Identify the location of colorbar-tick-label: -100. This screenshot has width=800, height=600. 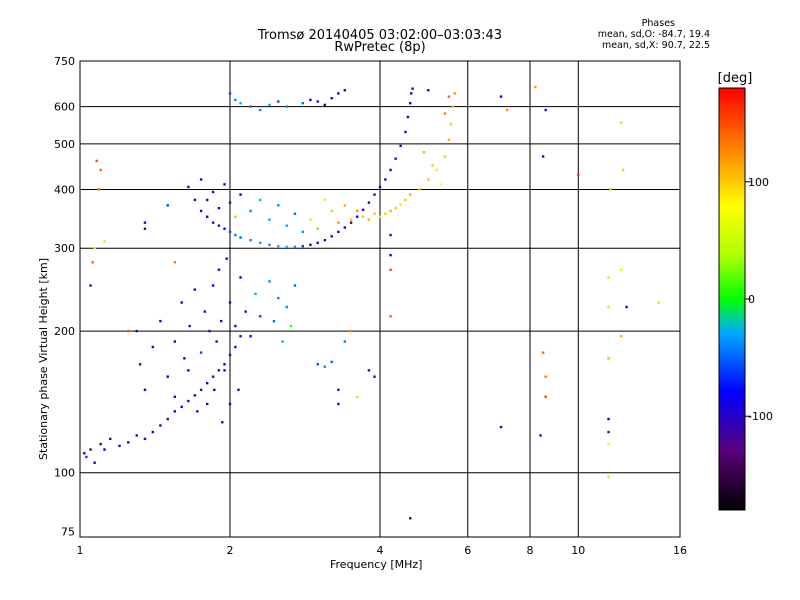
(760, 416).